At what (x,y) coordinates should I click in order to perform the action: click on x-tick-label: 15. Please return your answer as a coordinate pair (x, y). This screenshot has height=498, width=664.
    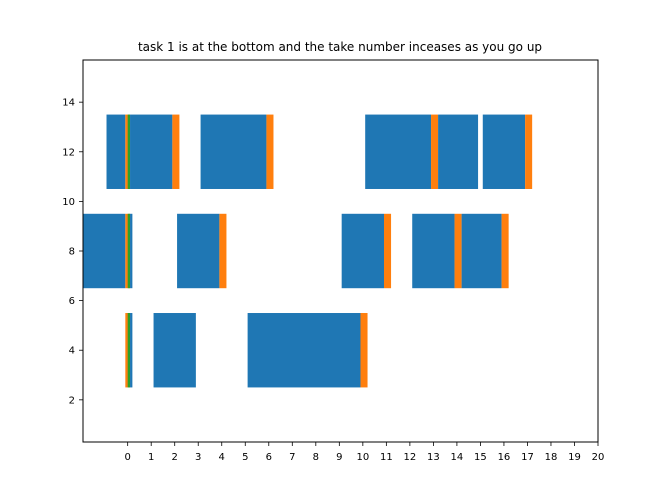
    Looking at the image, I should click on (480, 457).